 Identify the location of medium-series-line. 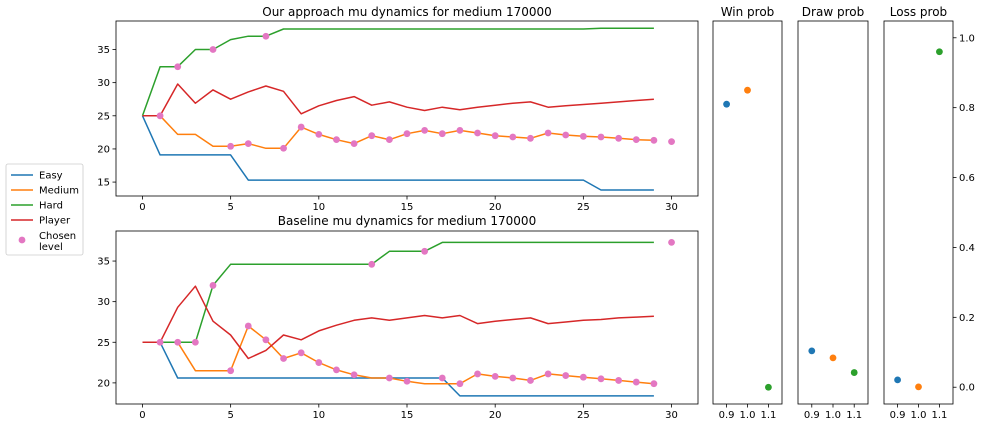
(398, 355).